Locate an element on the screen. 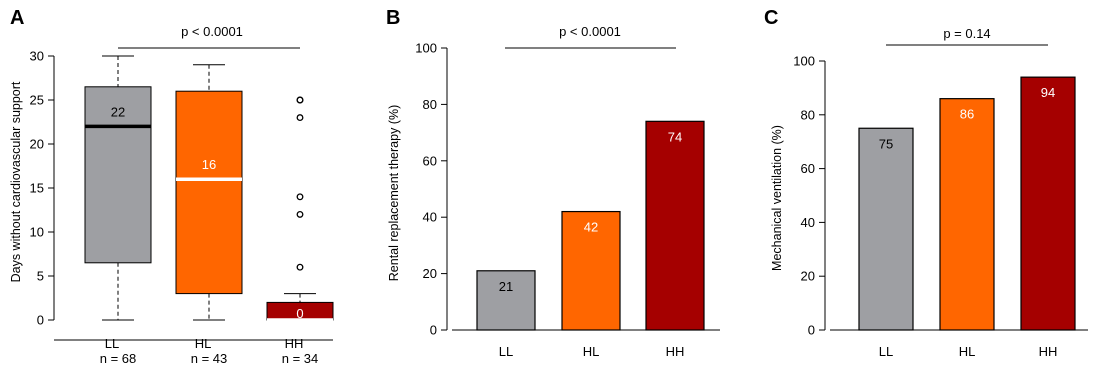 The image size is (1094, 374). y-tick-label-a-0: 0 is located at coordinates (40, 320).